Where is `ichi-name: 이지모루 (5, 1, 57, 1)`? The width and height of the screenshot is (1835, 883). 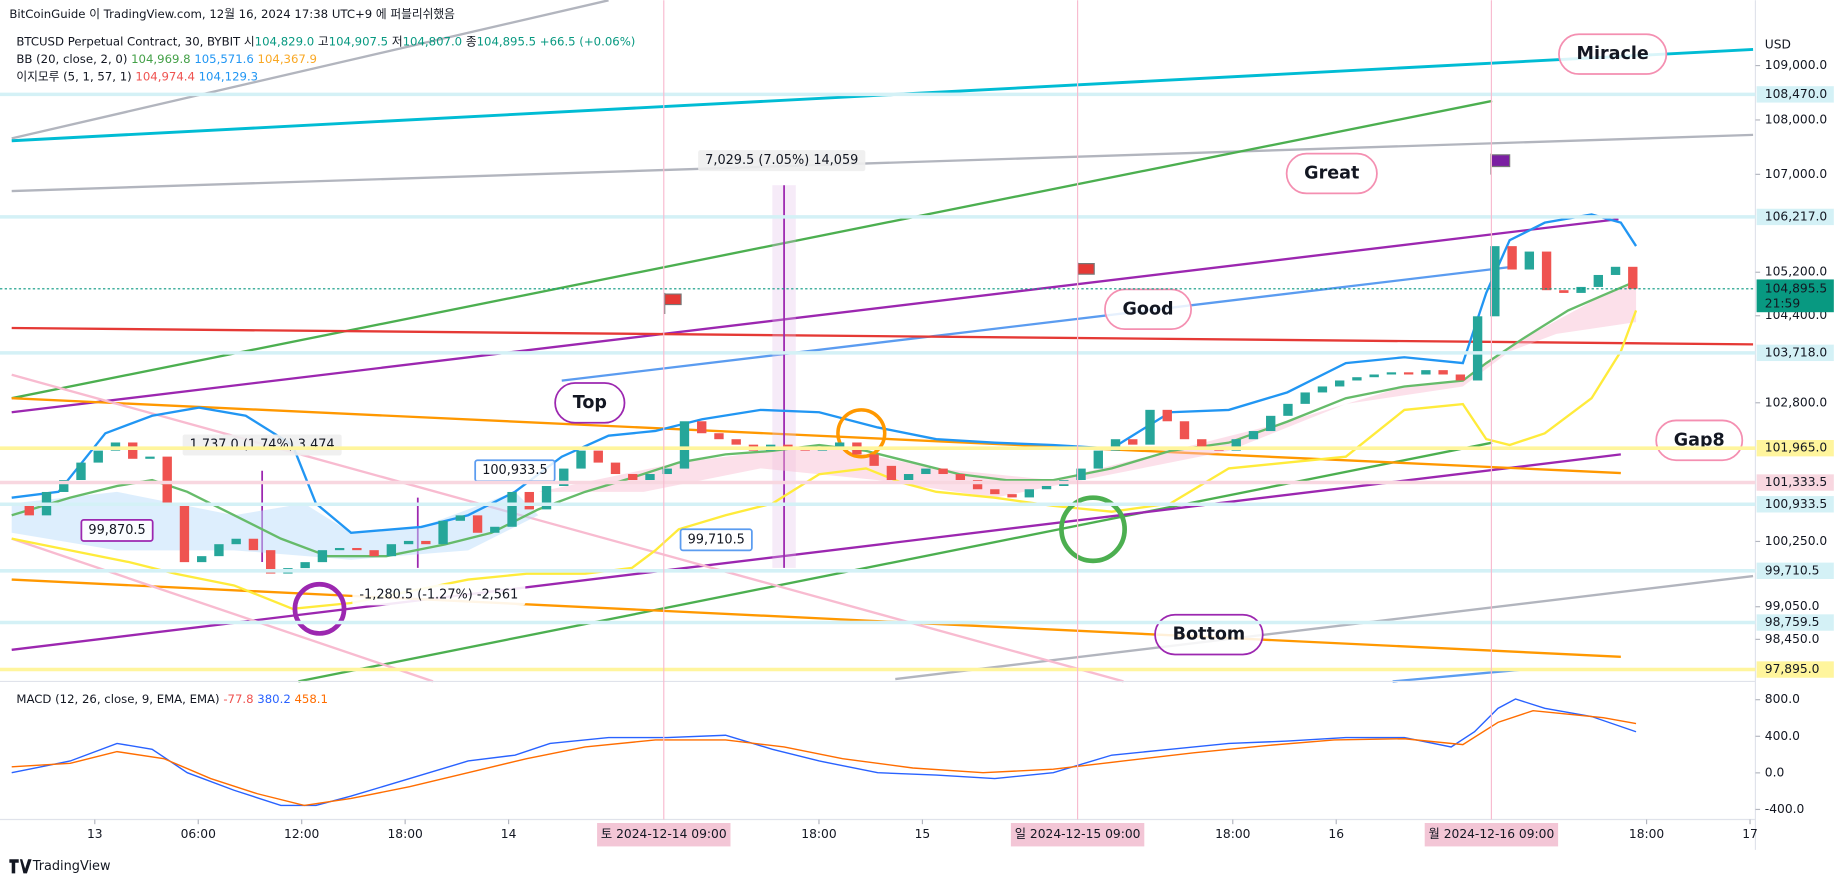
ichi-name: 이지모루 (5, 1, 57, 1) is located at coordinates (73, 76).